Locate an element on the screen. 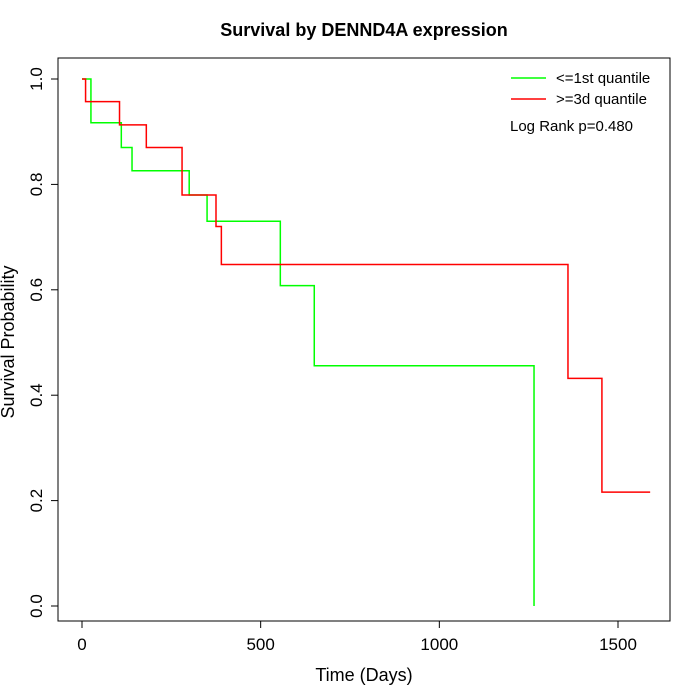  y-tick-label: 0.0 is located at coordinates (36, 606).